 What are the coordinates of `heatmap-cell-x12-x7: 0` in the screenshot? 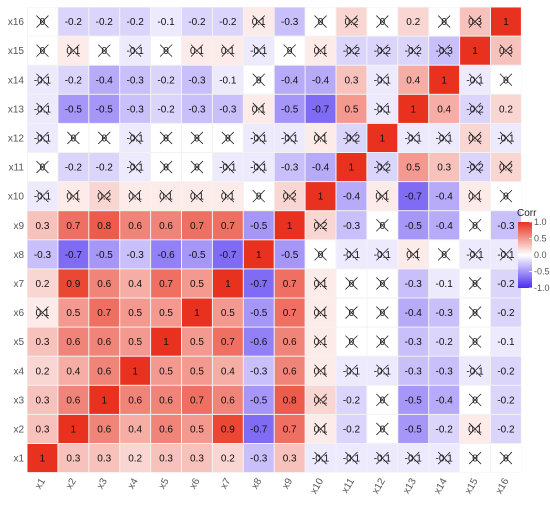 It's located at (227, 137).